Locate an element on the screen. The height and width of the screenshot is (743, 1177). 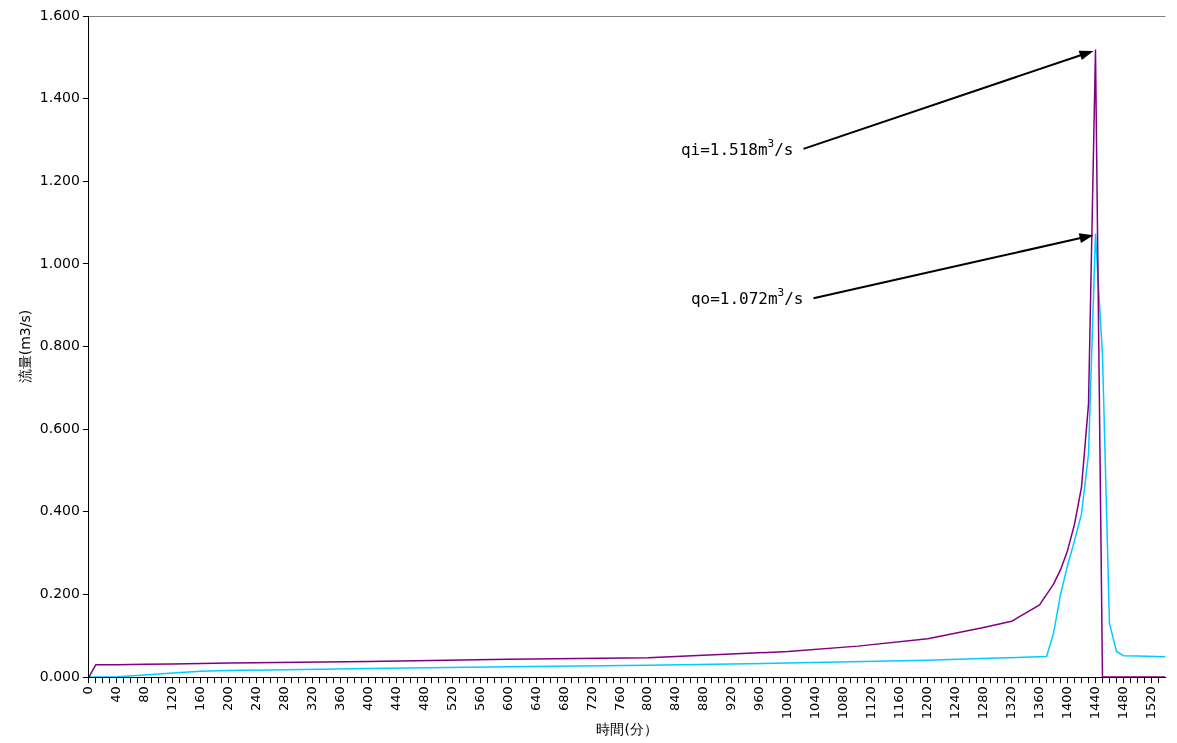
y-tick-label: 1.600 is located at coordinates (59, 14).